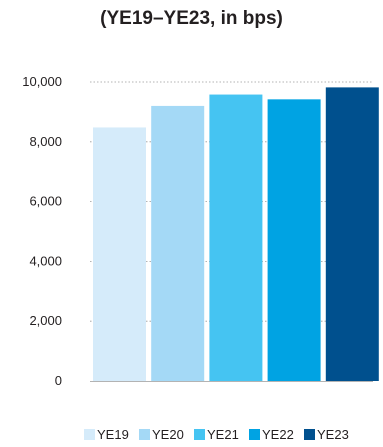  Describe the element at coordinates (89, 434) in the screenshot. I see `legend-swatch-ye19` at that location.